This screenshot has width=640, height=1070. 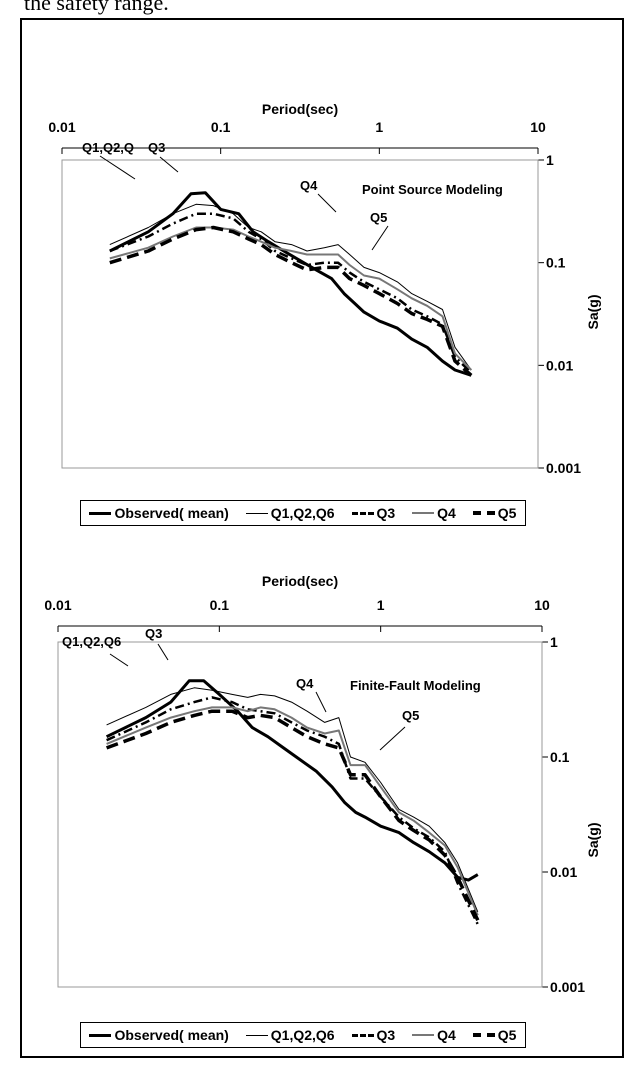 What do you see at coordinates (91, 641) in the screenshot?
I see `annotation-label: Q1,Q2,Q6` at bounding box center [91, 641].